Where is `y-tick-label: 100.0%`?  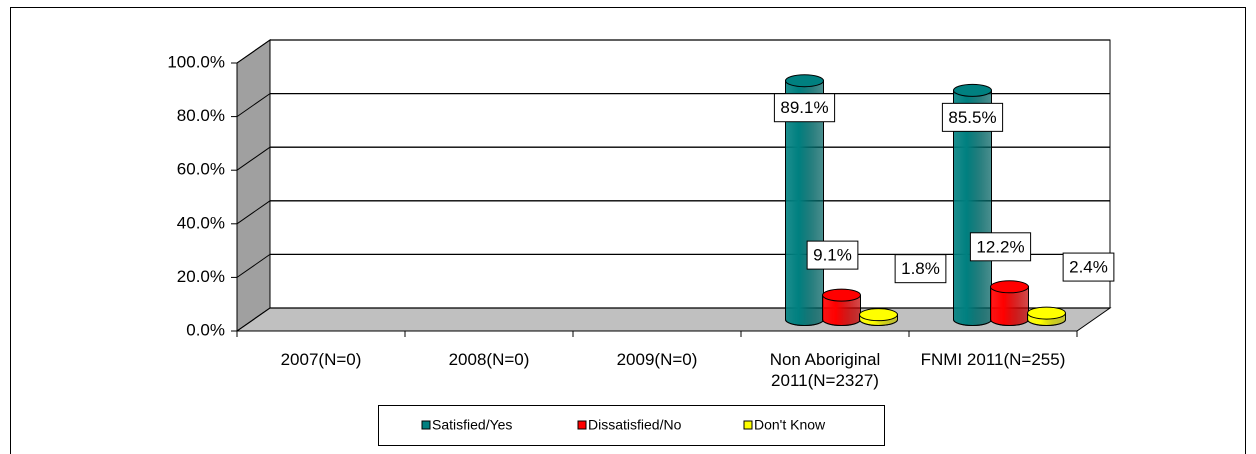
y-tick-label: 100.0% is located at coordinates (196, 61).